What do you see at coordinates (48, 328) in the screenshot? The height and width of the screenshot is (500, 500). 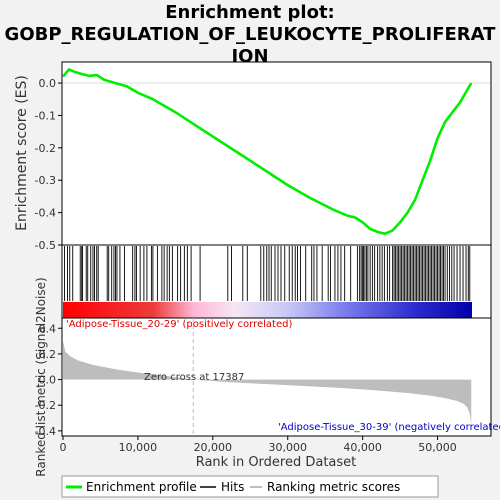 I see `metric-y-tick-label: 0.4` at bounding box center [48, 328].